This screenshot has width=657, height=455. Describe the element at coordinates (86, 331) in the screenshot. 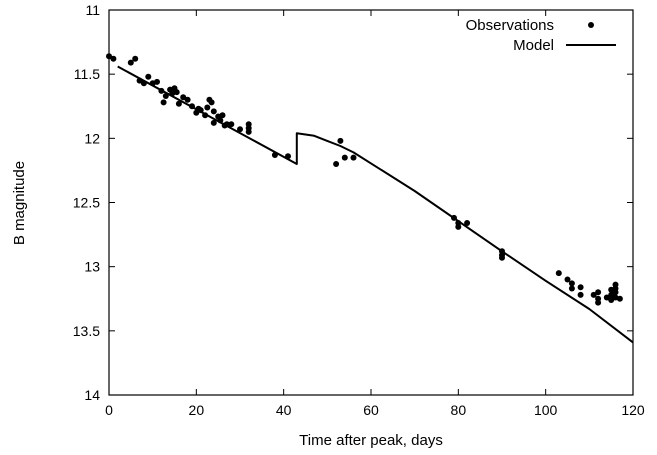

I see `y-tick-label: 13.5` at that location.